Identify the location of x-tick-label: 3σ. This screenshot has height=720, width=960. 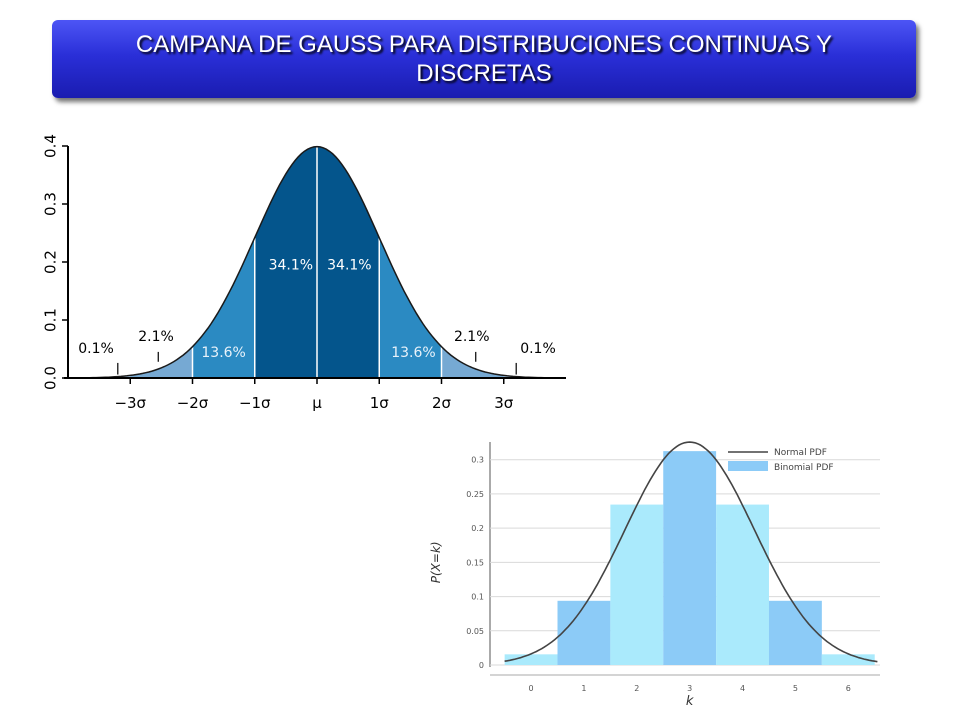
(504, 403).